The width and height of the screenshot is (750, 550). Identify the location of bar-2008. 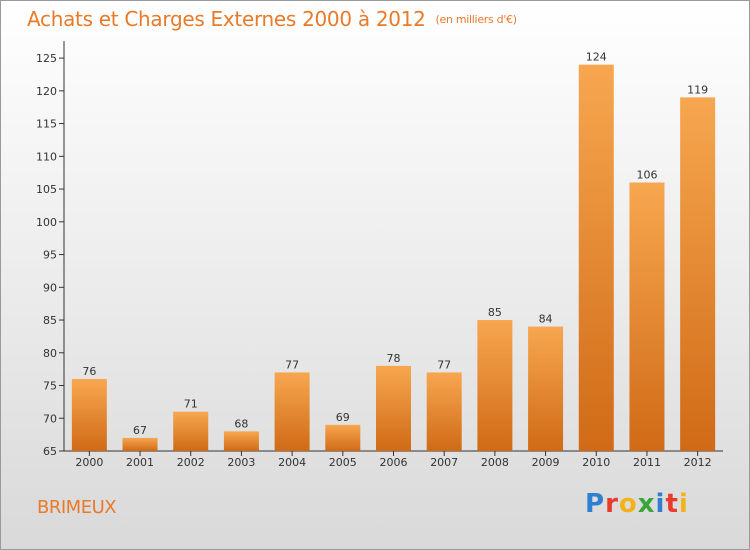
(495, 385).